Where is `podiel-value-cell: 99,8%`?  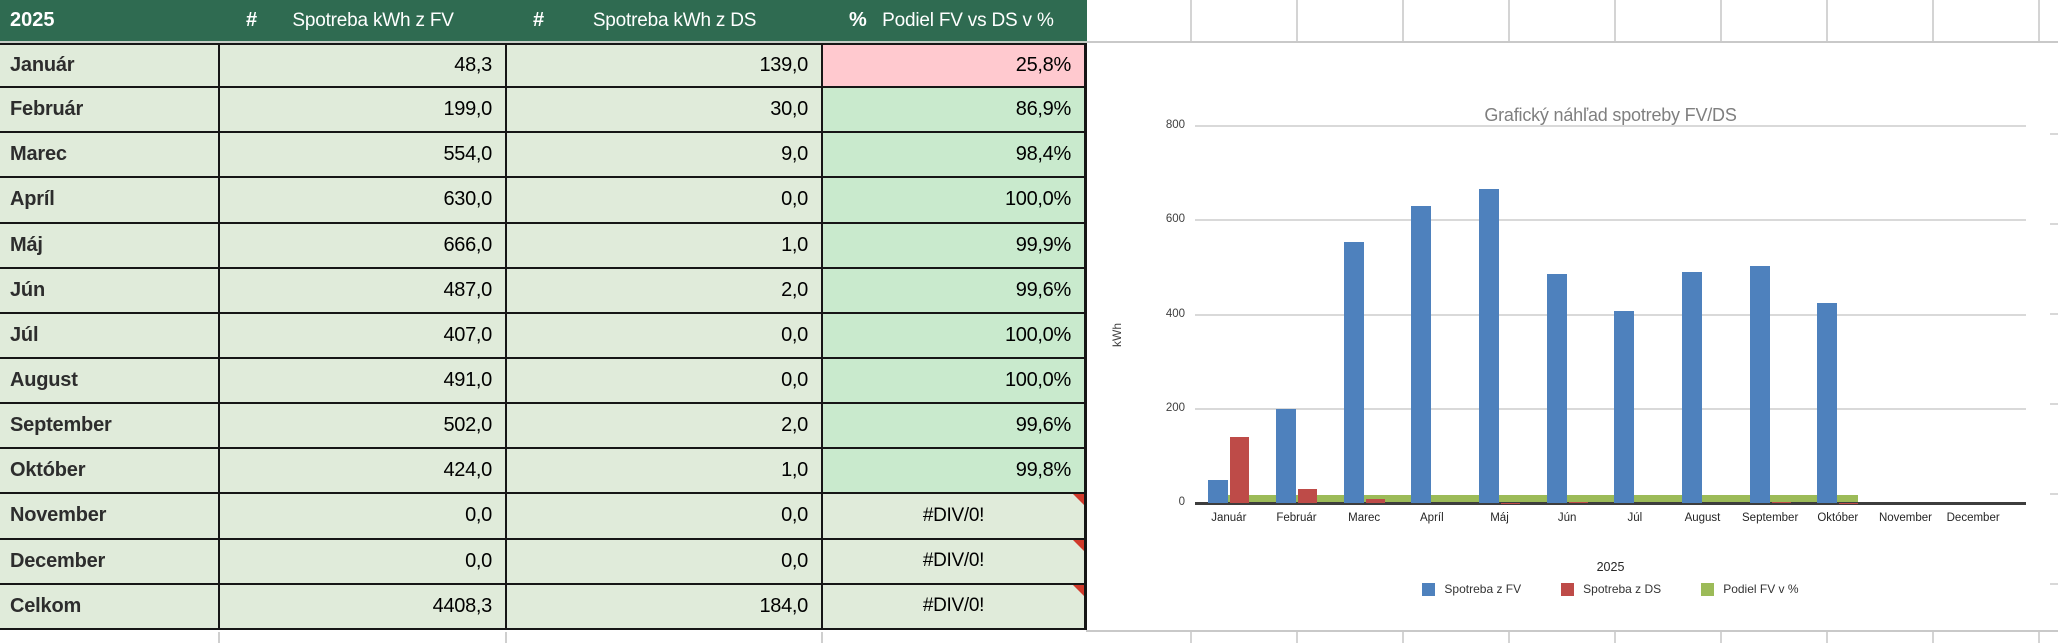
podiel-value-cell: 99,8% is located at coordinates (955, 471).